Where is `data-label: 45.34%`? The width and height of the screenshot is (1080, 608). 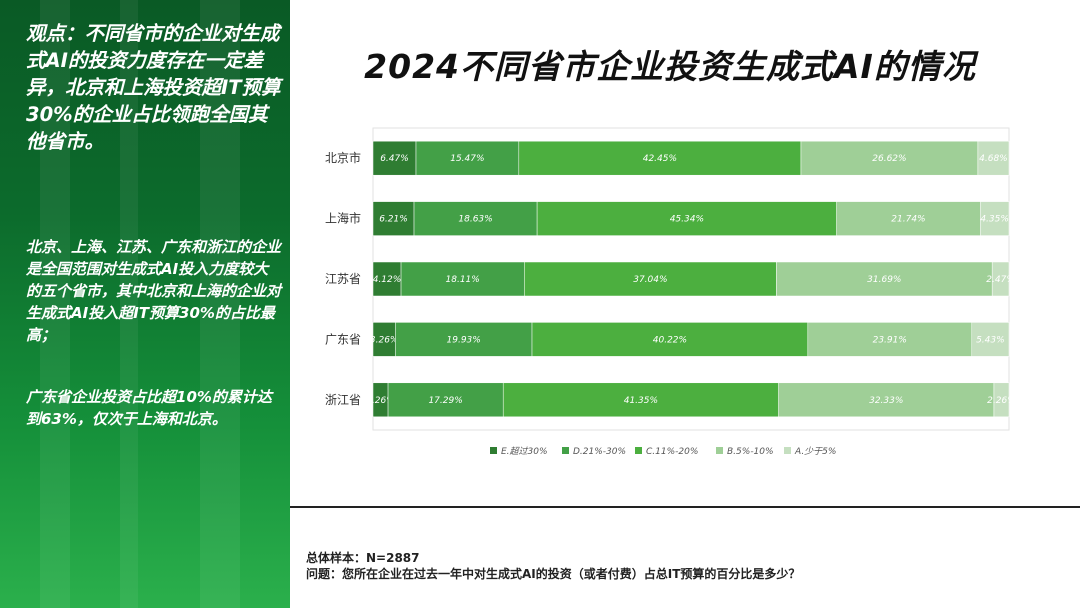
data-label: 45.34% is located at coordinates (687, 220).